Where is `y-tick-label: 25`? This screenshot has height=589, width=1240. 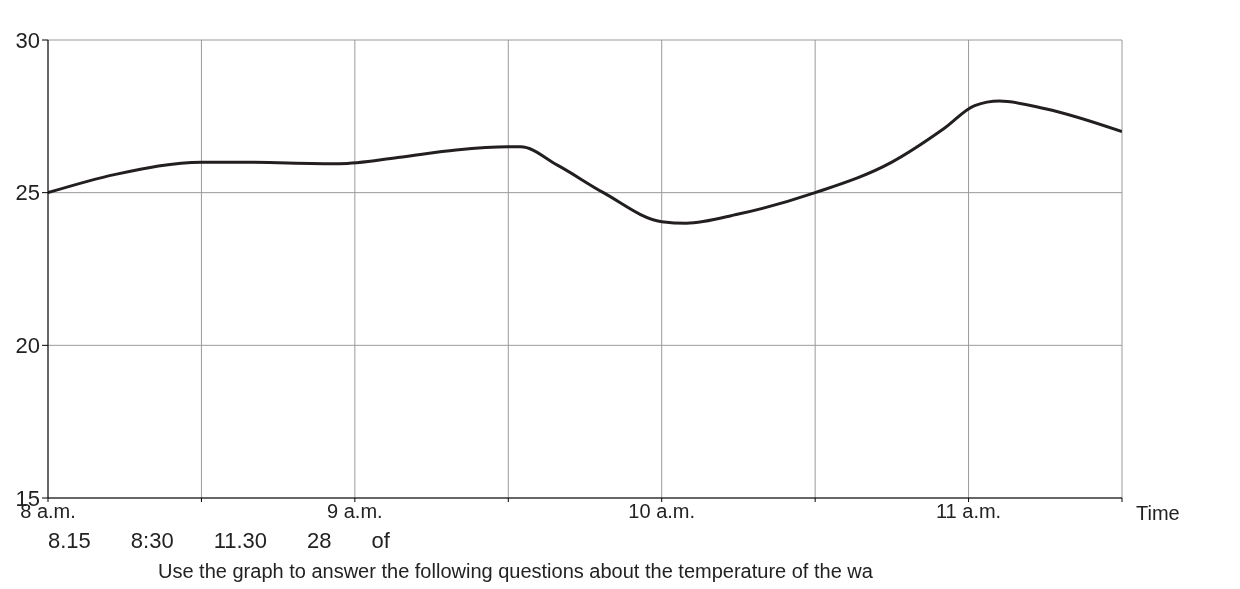
y-tick-label: 25 is located at coordinates (27, 193).